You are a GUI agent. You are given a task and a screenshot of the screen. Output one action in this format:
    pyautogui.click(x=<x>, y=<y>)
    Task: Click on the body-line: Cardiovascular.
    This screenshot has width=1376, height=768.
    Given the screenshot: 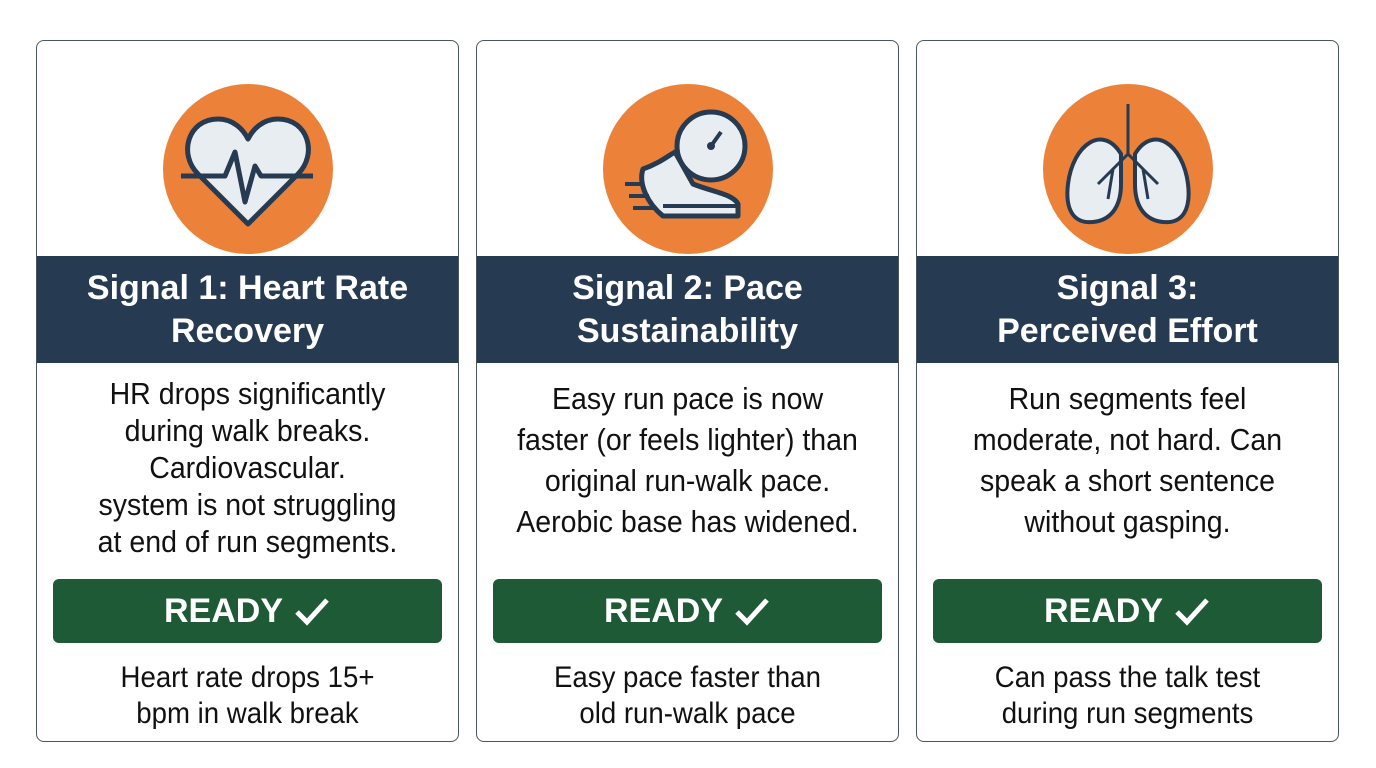 What is the action you would take?
    pyautogui.click(x=247, y=467)
    